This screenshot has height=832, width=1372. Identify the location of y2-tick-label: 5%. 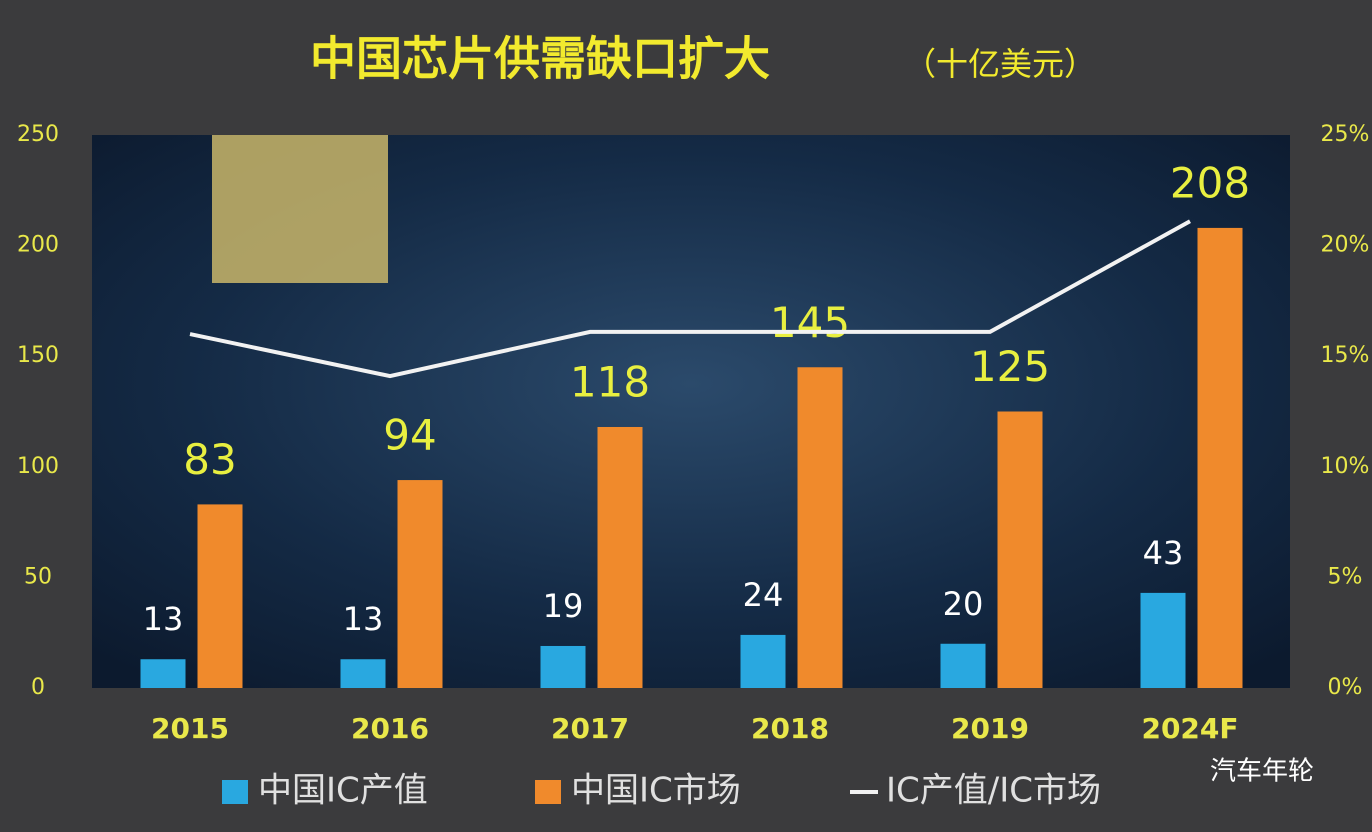
(1345, 576).